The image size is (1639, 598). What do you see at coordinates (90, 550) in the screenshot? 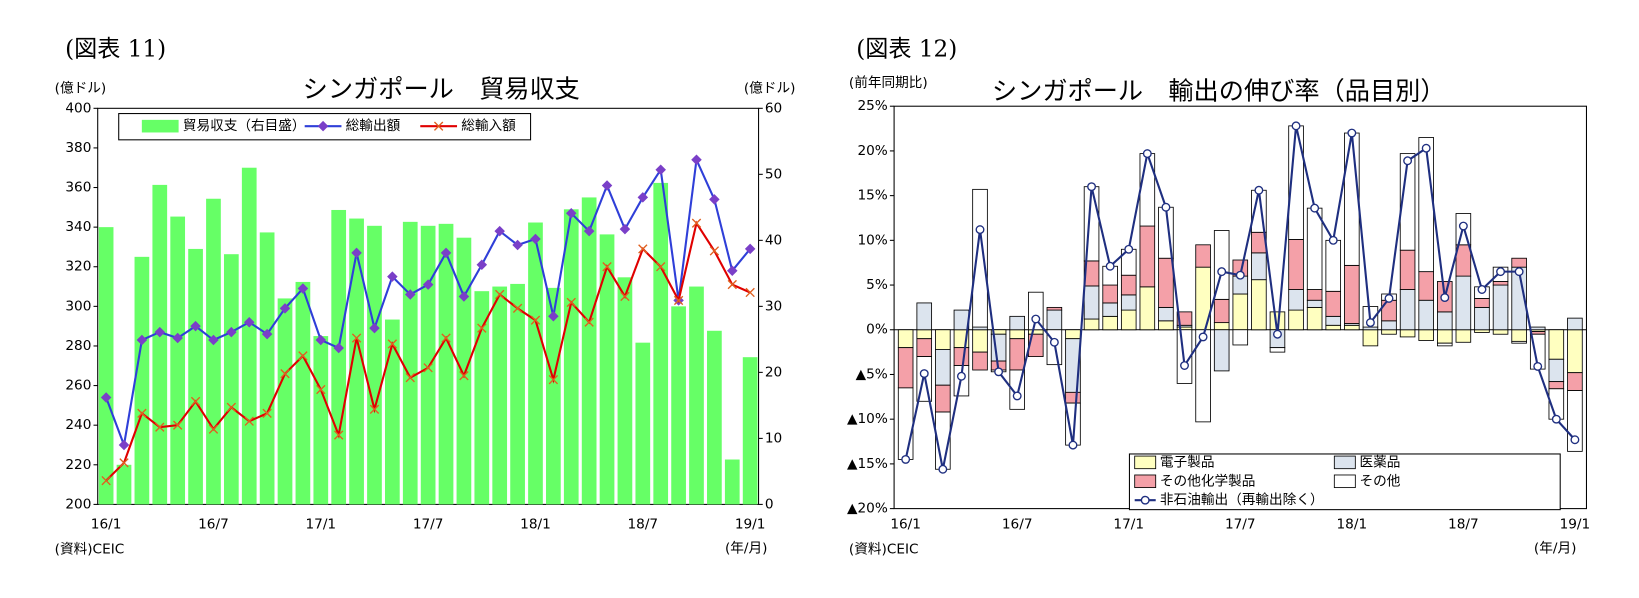
I see `source: (資料)CEIC` at bounding box center [90, 550].